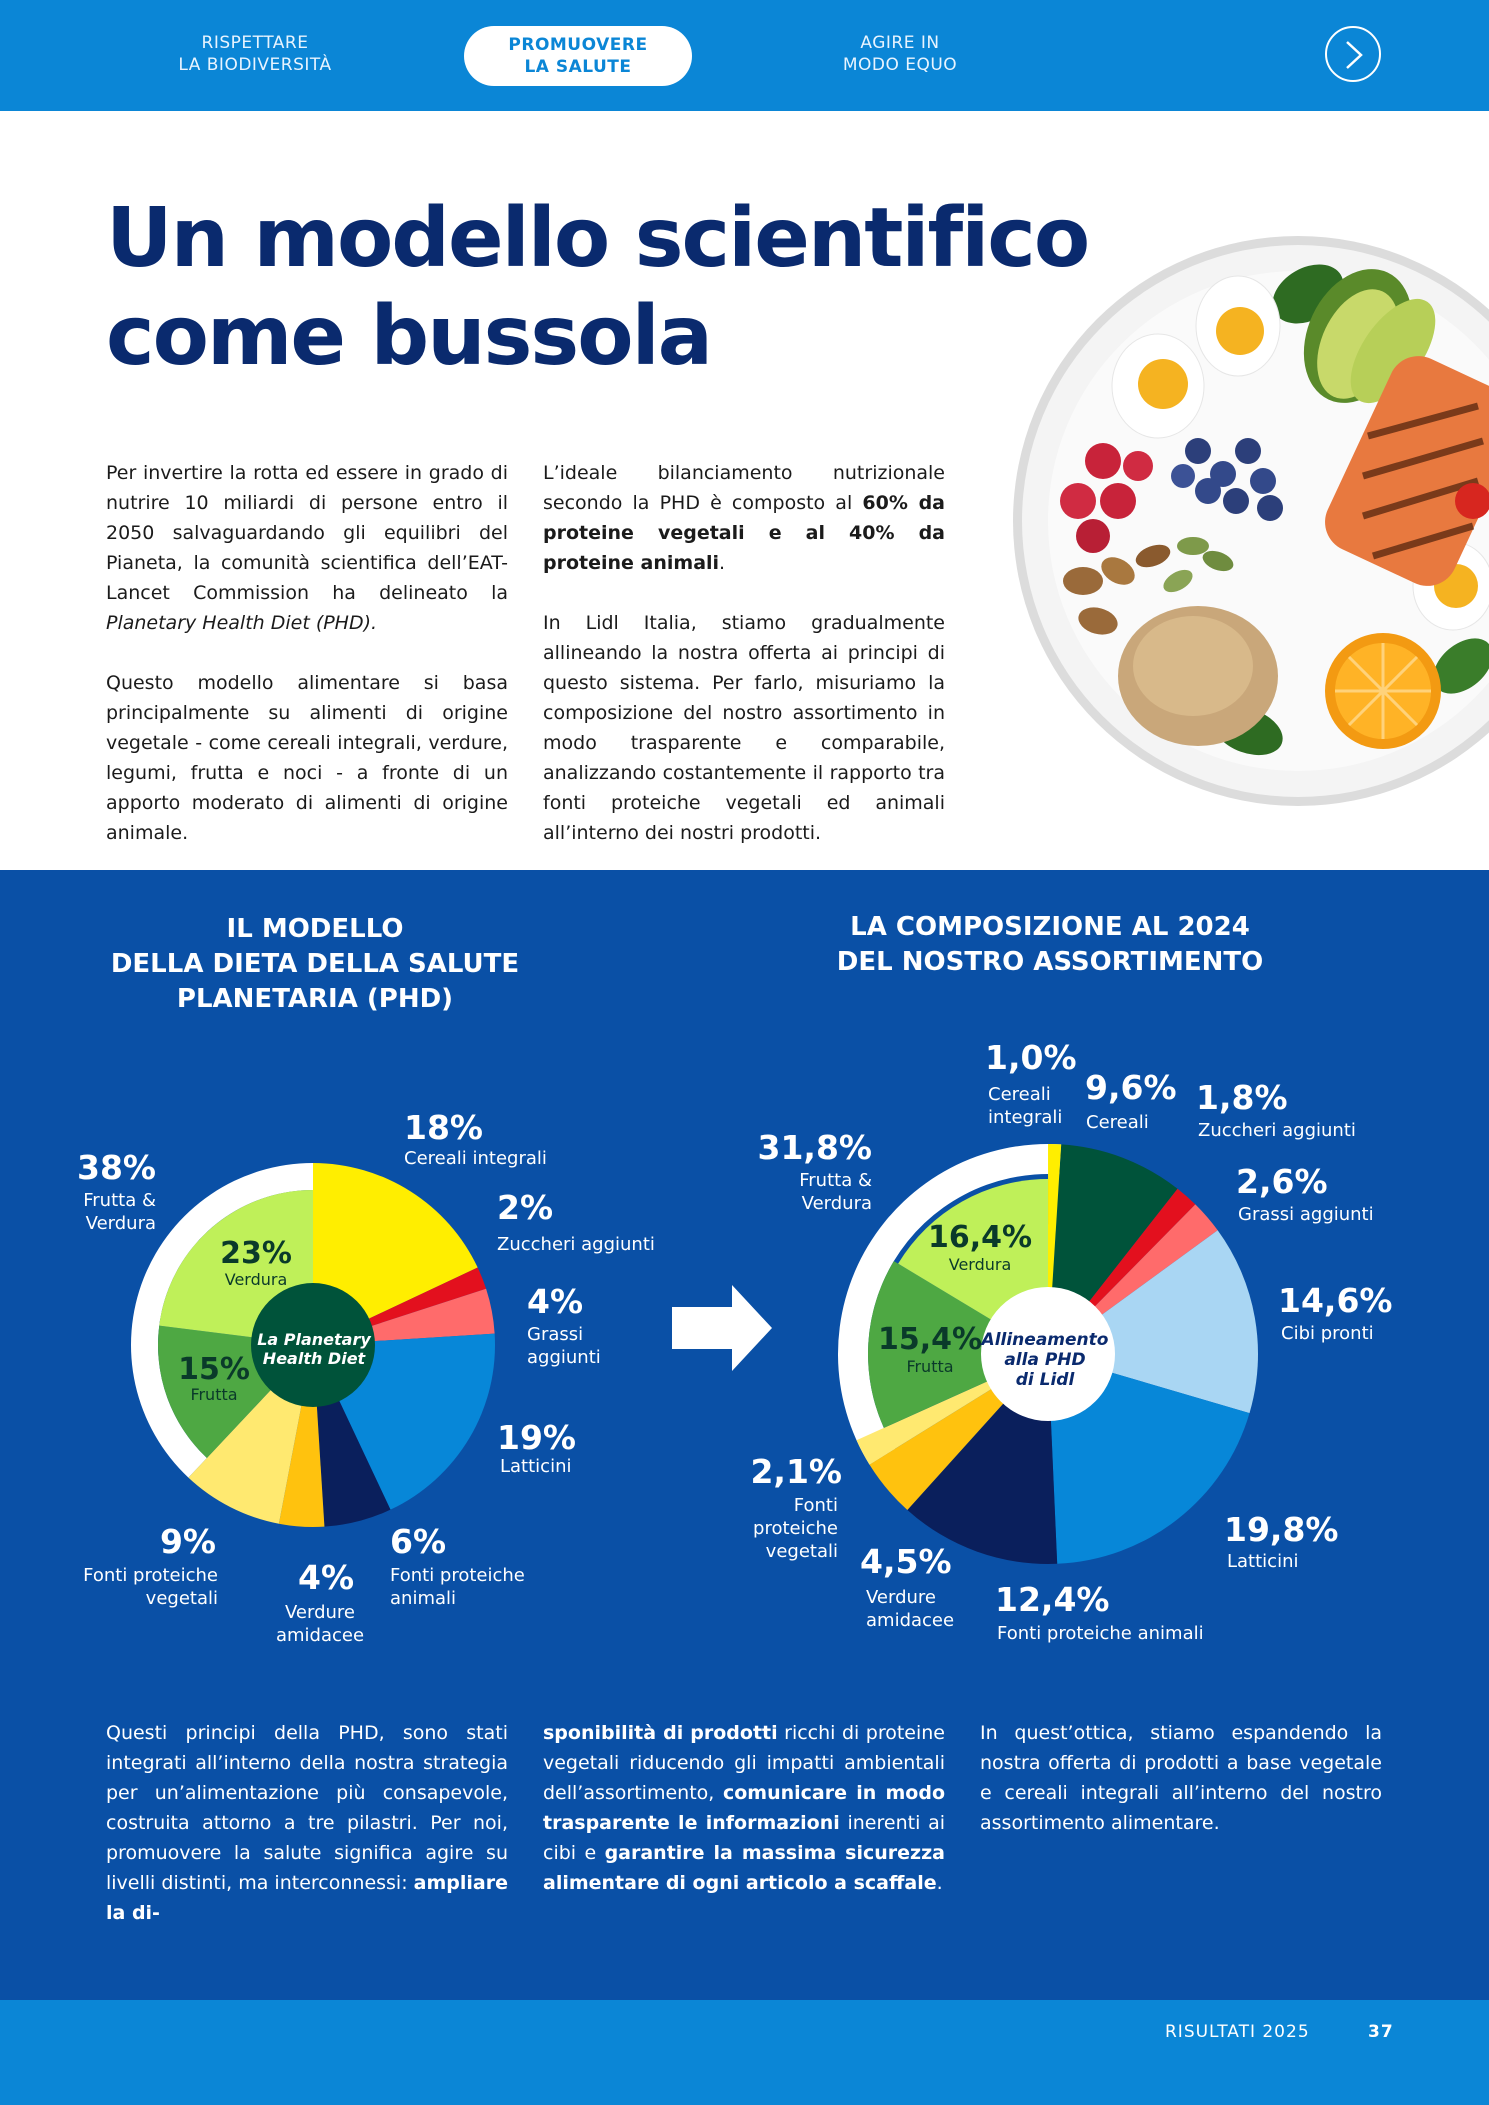 Image resolution: width=1489 pixels, height=2105 pixels. What do you see at coordinates (256, 1279) in the screenshot?
I see `inner-label-verdura: Verdura` at bounding box center [256, 1279].